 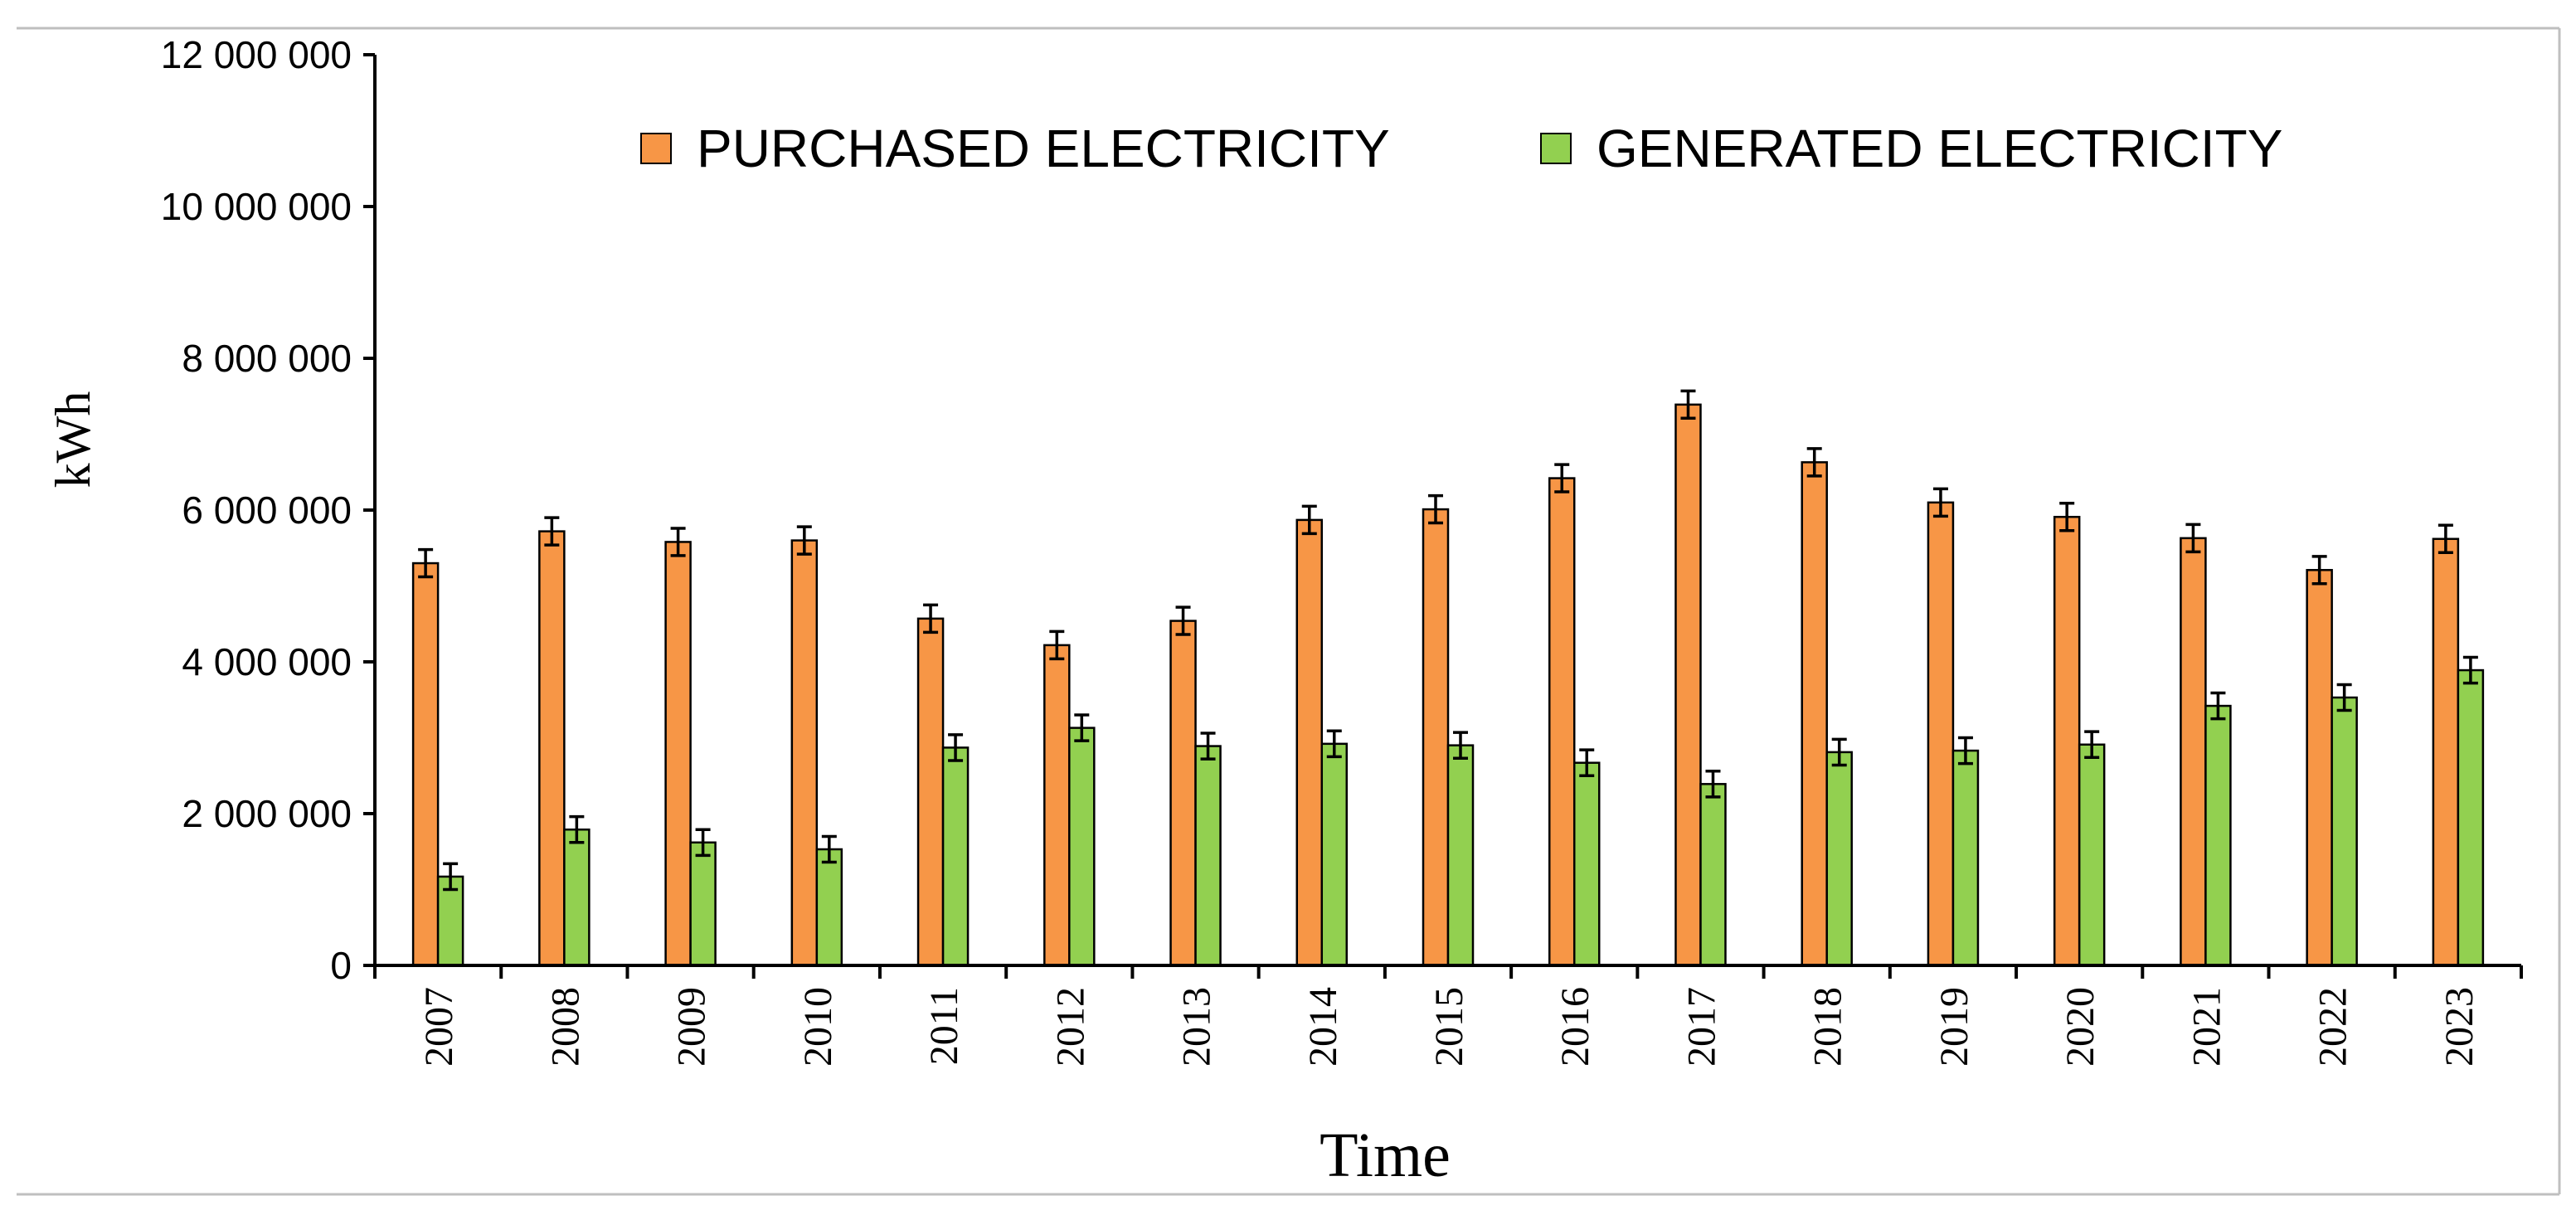 I want to click on bar-purchased-2019, so click(x=1941, y=734).